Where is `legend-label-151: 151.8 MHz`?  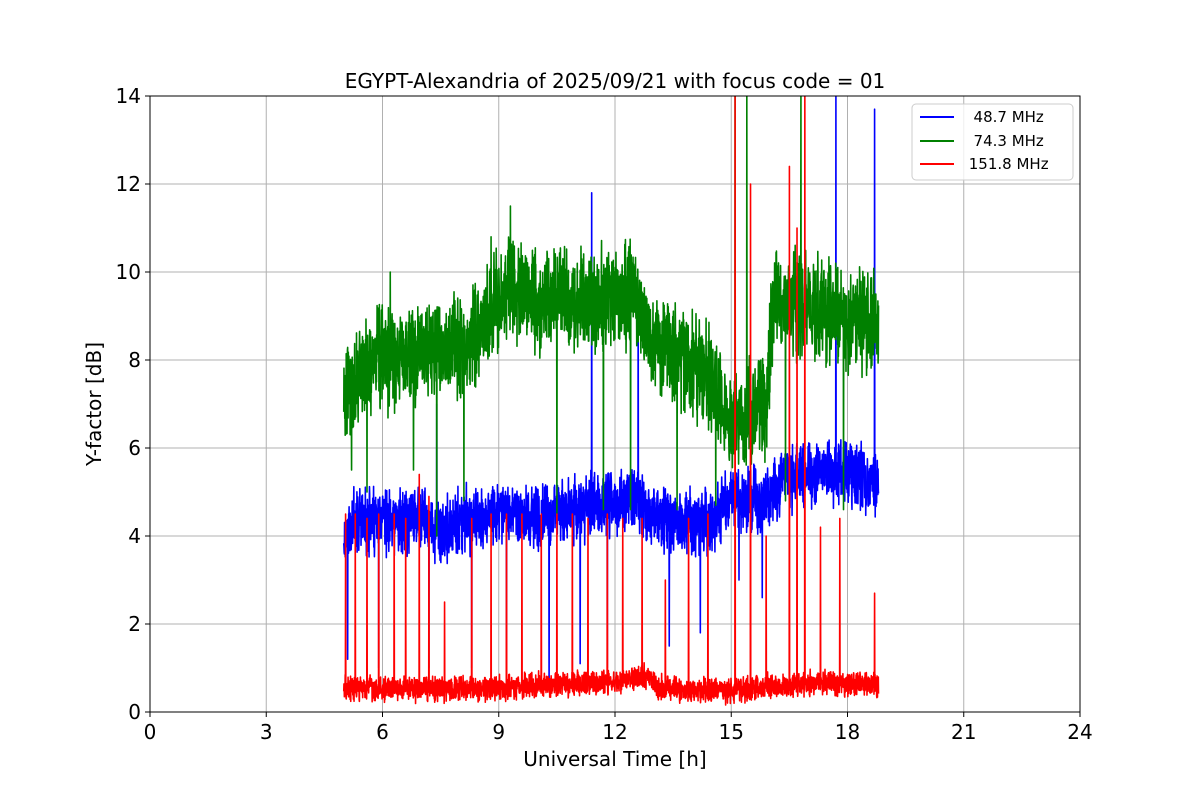 legend-label-151: 151.8 MHz is located at coordinates (1006, 164).